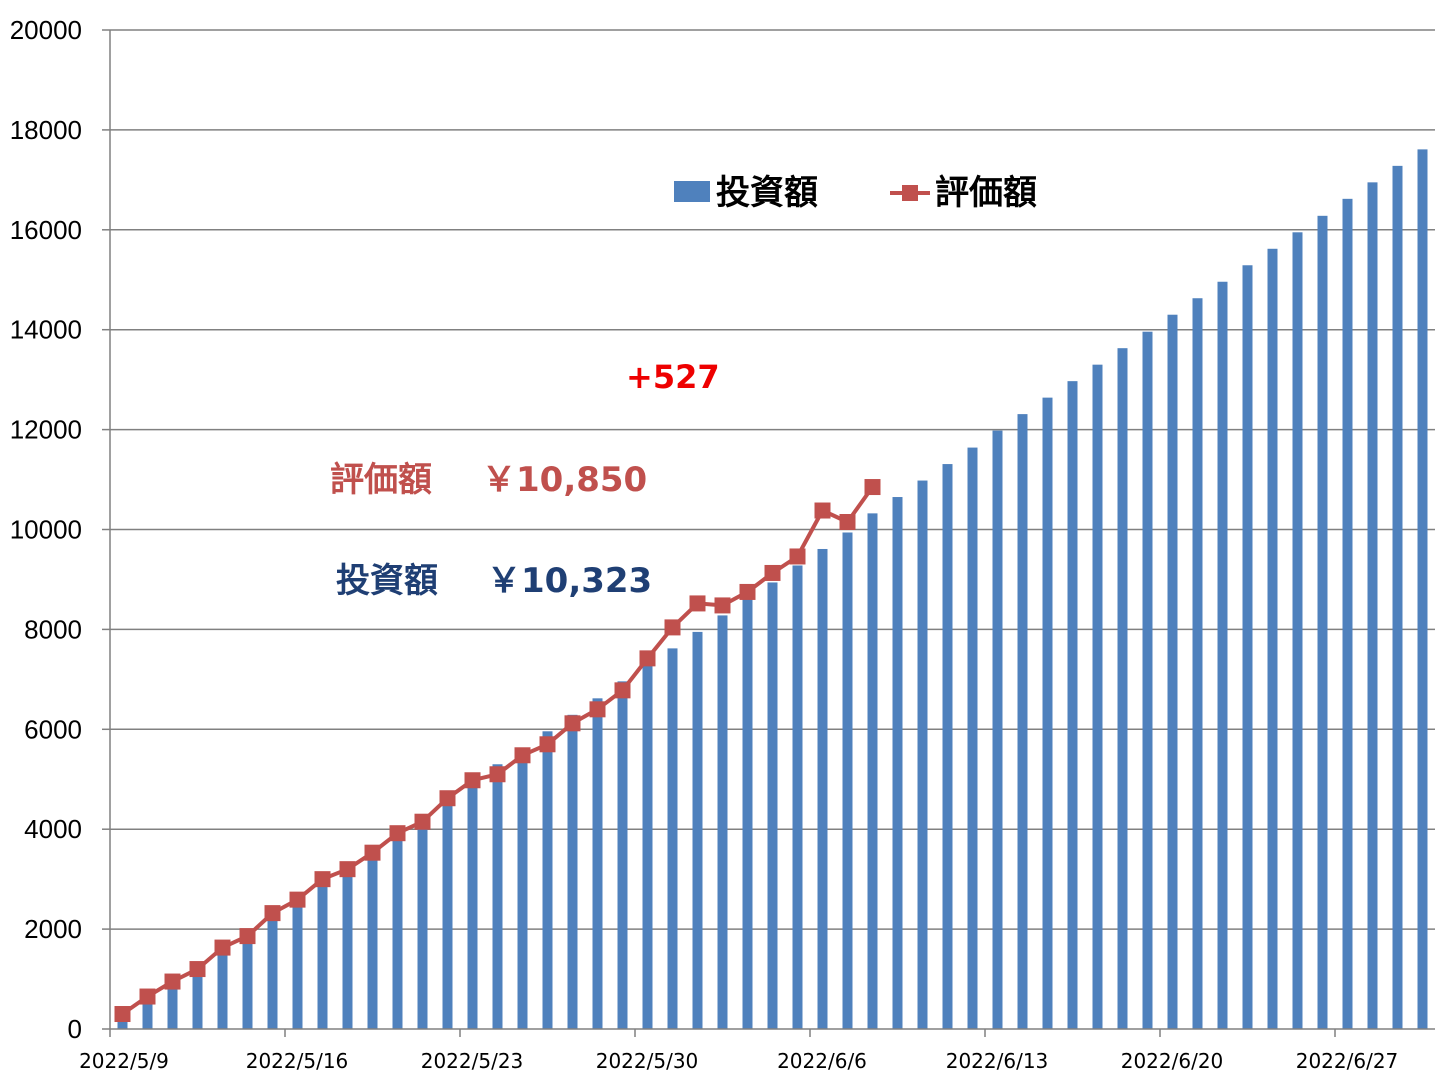 This screenshot has height=1077, width=1435. Describe the element at coordinates (53, 929) in the screenshot. I see `ytick-label-2000: 2000` at that location.